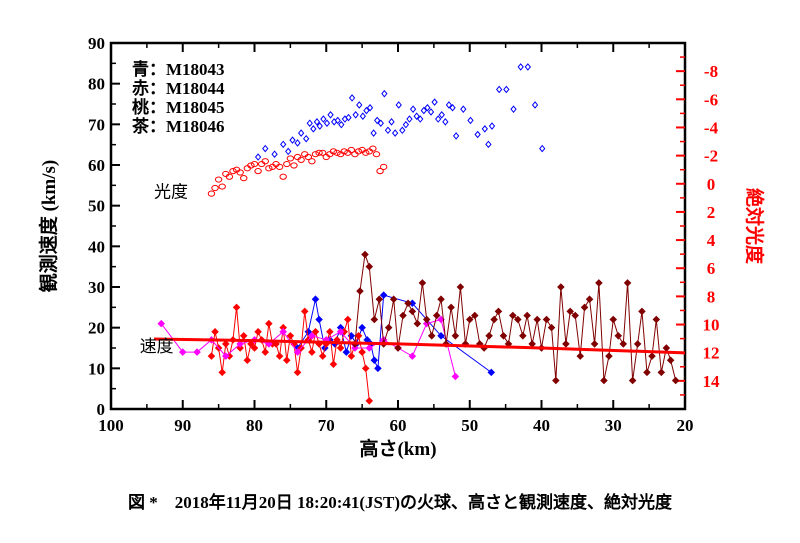 This screenshot has height=543, width=800. Describe the element at coordinates (254, 425) in the screenshot. I see `x-tick-label: 80` at that location.